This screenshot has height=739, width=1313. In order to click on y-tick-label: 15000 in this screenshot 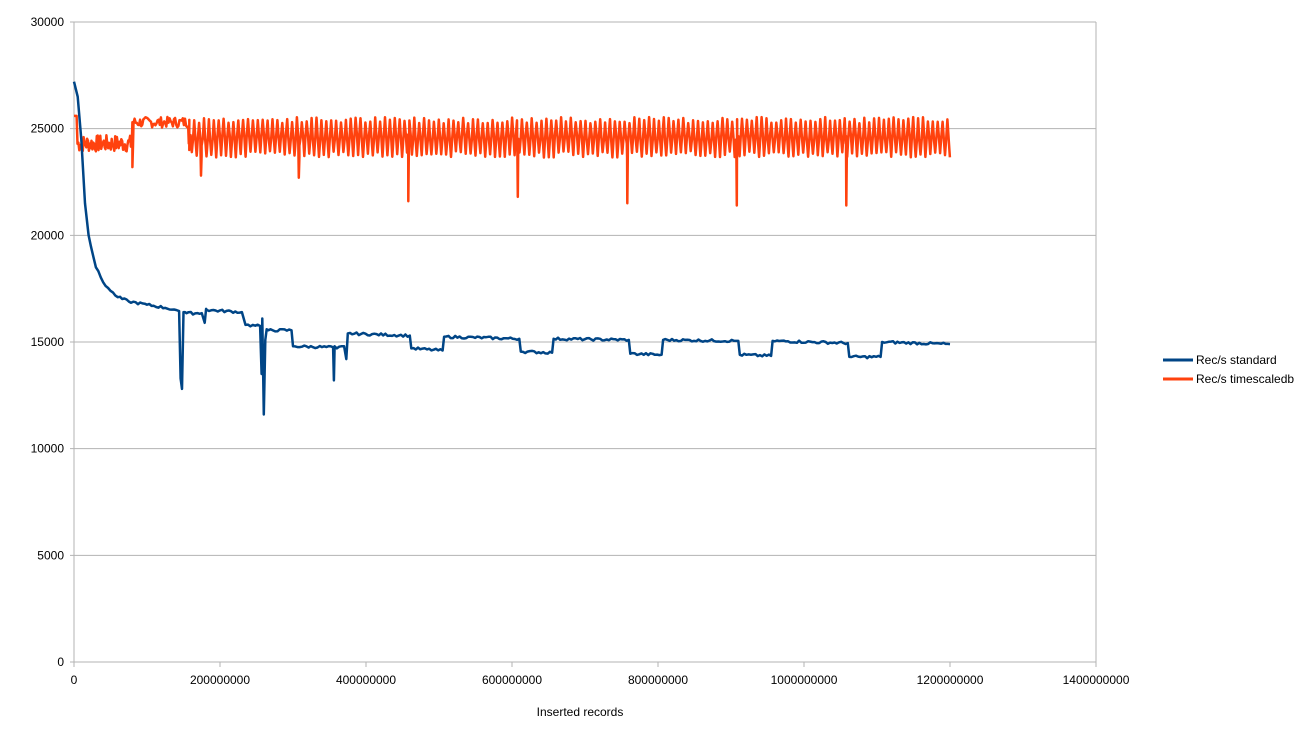, I will do `click(48, 342)`.